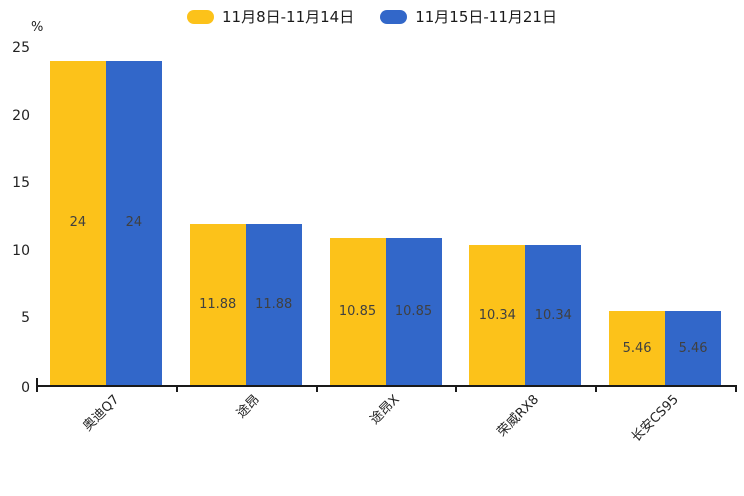 This screenshot has width=744, height=496. Describe the element at coordinates (101, 413) in the screenshot. I see `x-axis-category-label: 奥迪Q7` at that location.